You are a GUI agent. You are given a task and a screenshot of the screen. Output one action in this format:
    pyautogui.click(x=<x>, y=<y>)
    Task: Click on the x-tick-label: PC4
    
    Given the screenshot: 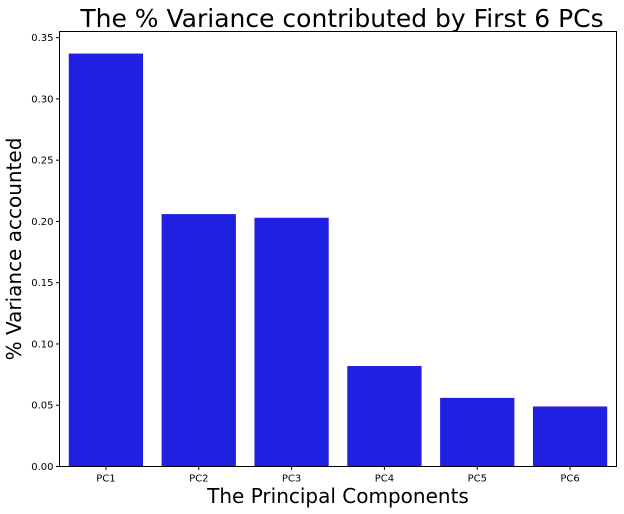 What is the action you would take?
    pyautogui.click(x=384, y=479)
    